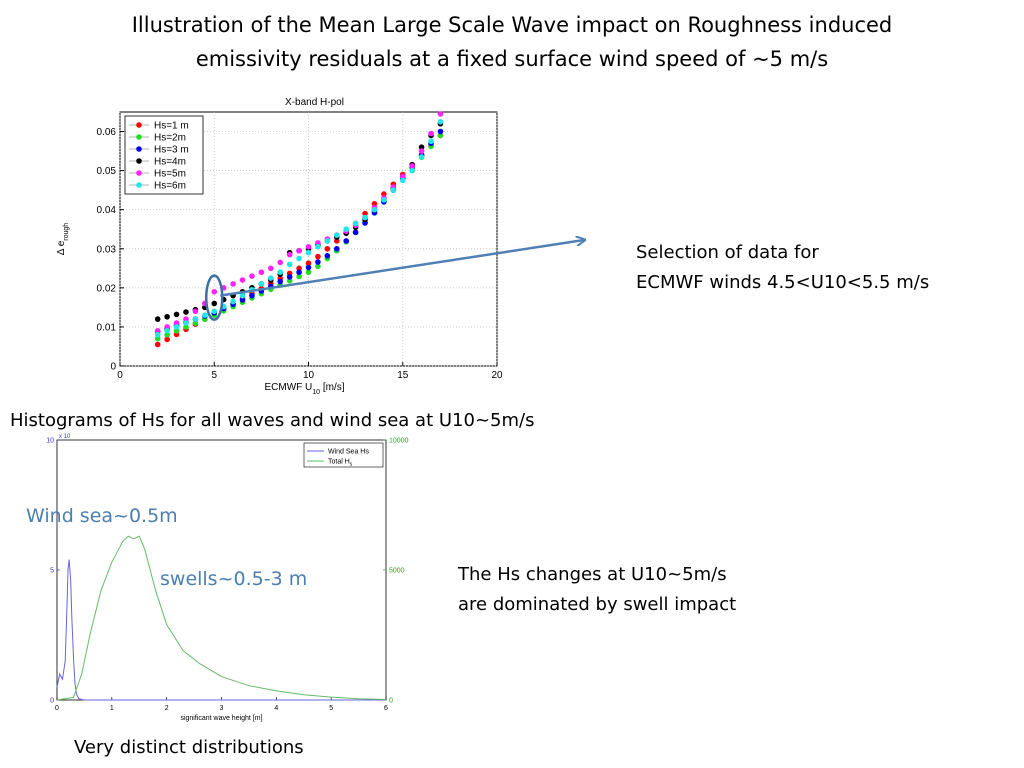  What do you see at coordinates (170, 174) in the screenshot?
I see `legend-label: Hs=5m` at bounding box center [170, 174].